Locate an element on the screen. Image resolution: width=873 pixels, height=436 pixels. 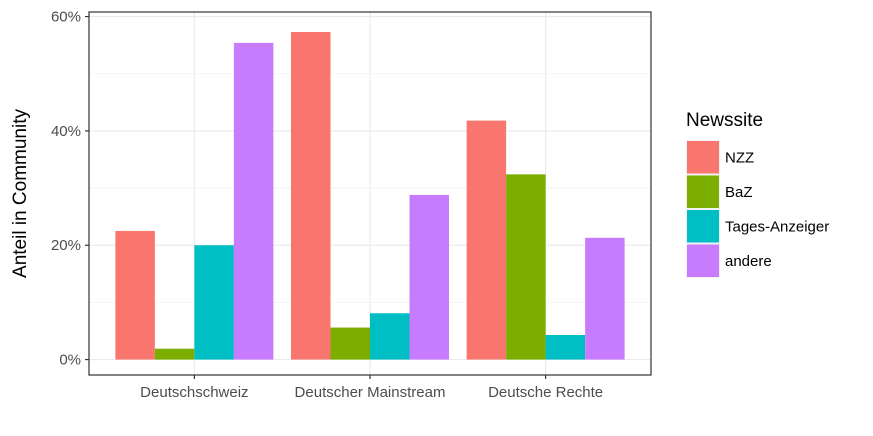
legend-label-tages-anzeiger: Tages-Anzeiger is located at coordinates (777, 226).